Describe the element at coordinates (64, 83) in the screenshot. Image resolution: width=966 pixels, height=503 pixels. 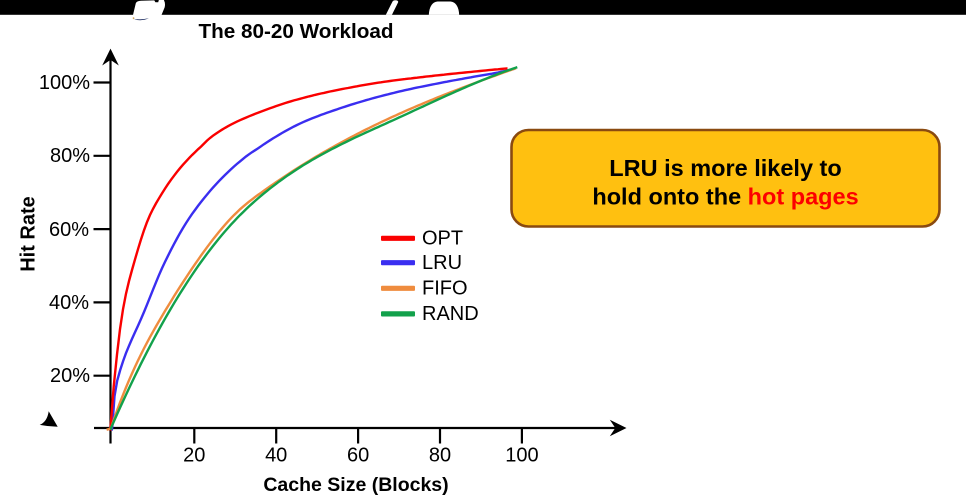
I see `svg-text: 100%` at that location.